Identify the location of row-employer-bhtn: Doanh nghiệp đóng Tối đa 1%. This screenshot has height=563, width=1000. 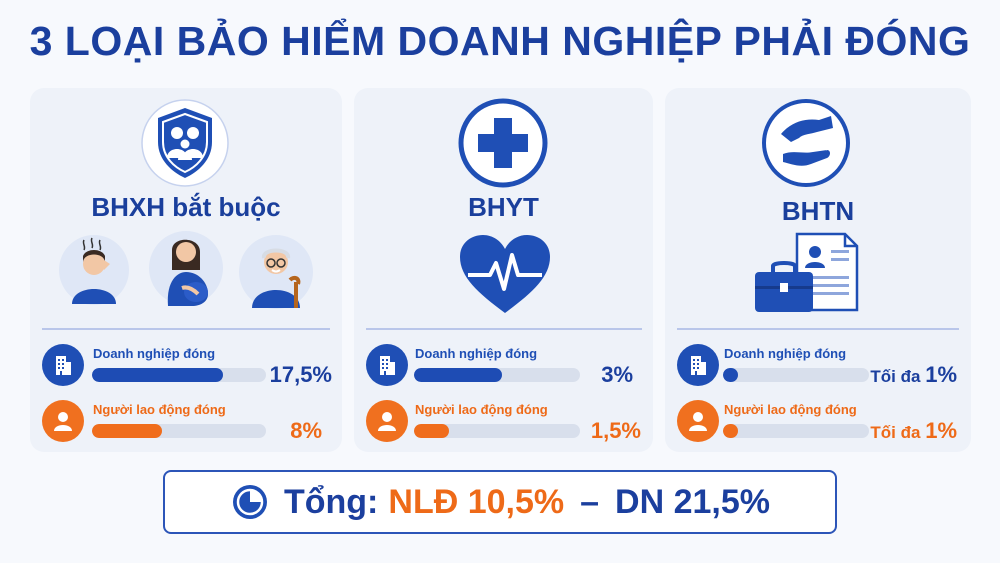
(818, 365).